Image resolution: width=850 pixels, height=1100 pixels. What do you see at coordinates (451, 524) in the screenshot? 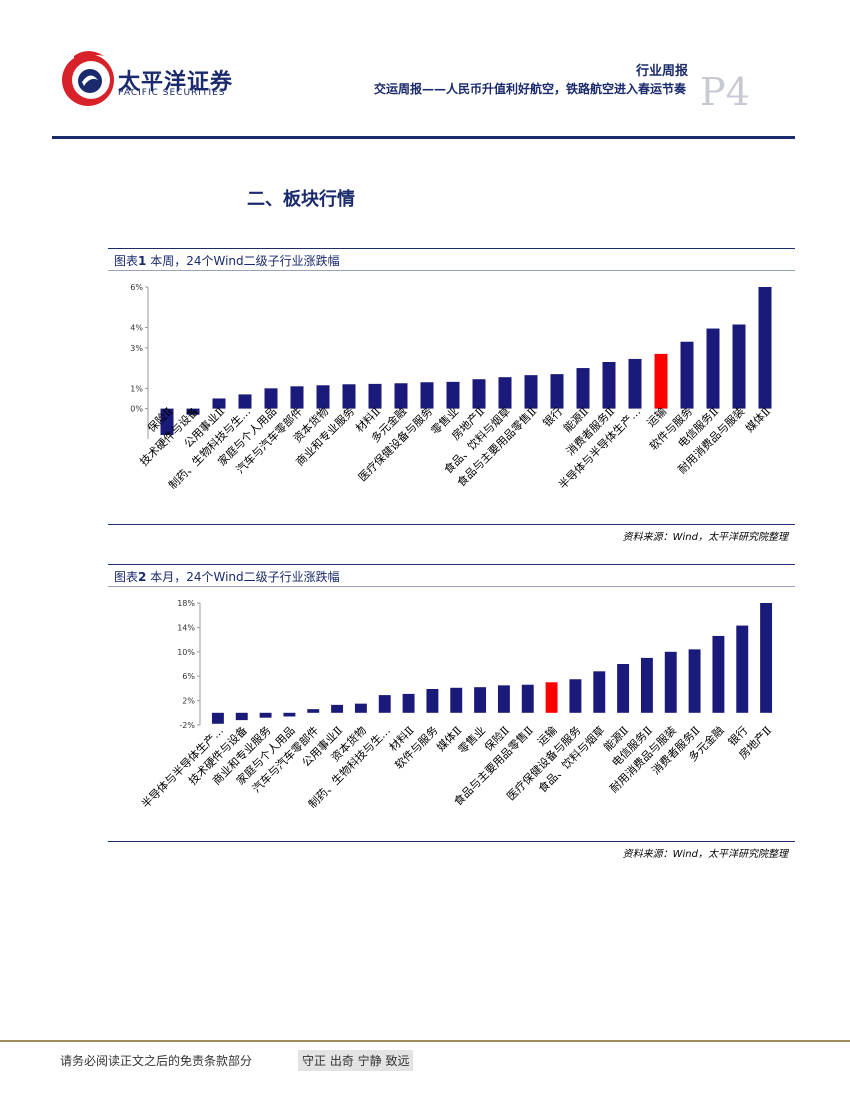
I see `figure1-bottom-rule` at bounding box center [451, 524].